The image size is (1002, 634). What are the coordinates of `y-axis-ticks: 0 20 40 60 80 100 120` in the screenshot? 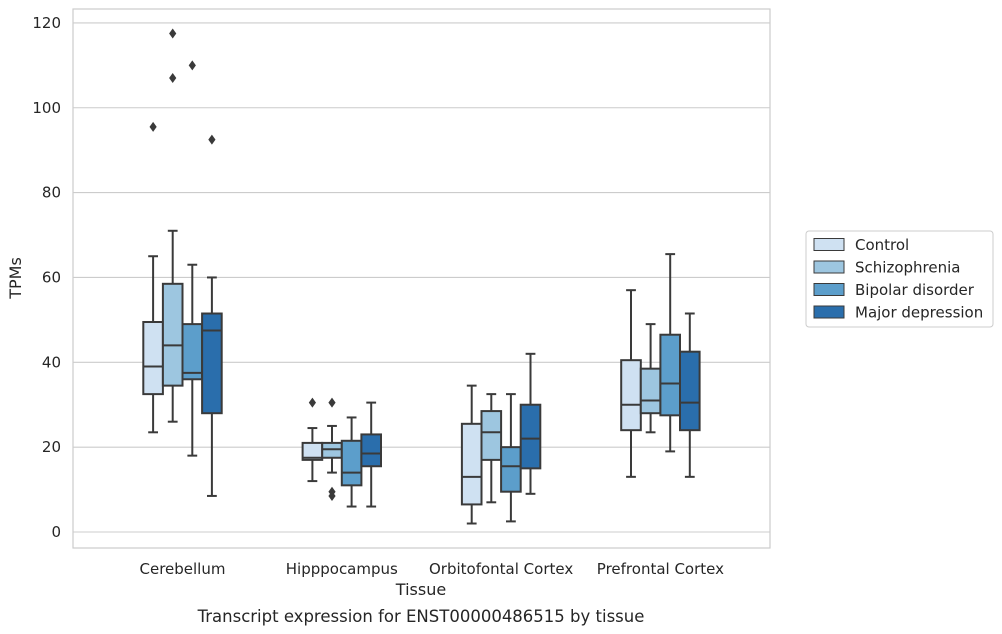 It's located at (46, 277).